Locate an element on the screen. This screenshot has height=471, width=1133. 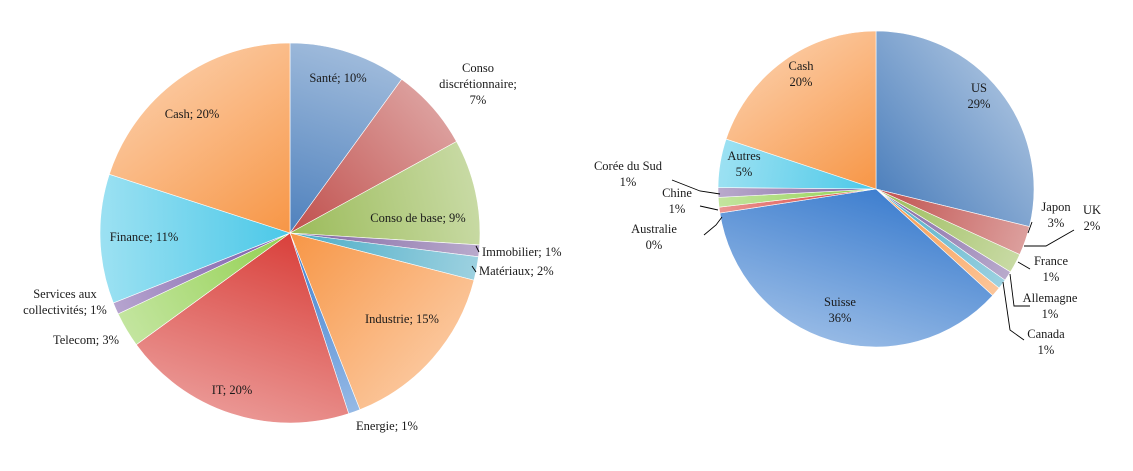
country-leader-australie is located at coordinates (713, 226).